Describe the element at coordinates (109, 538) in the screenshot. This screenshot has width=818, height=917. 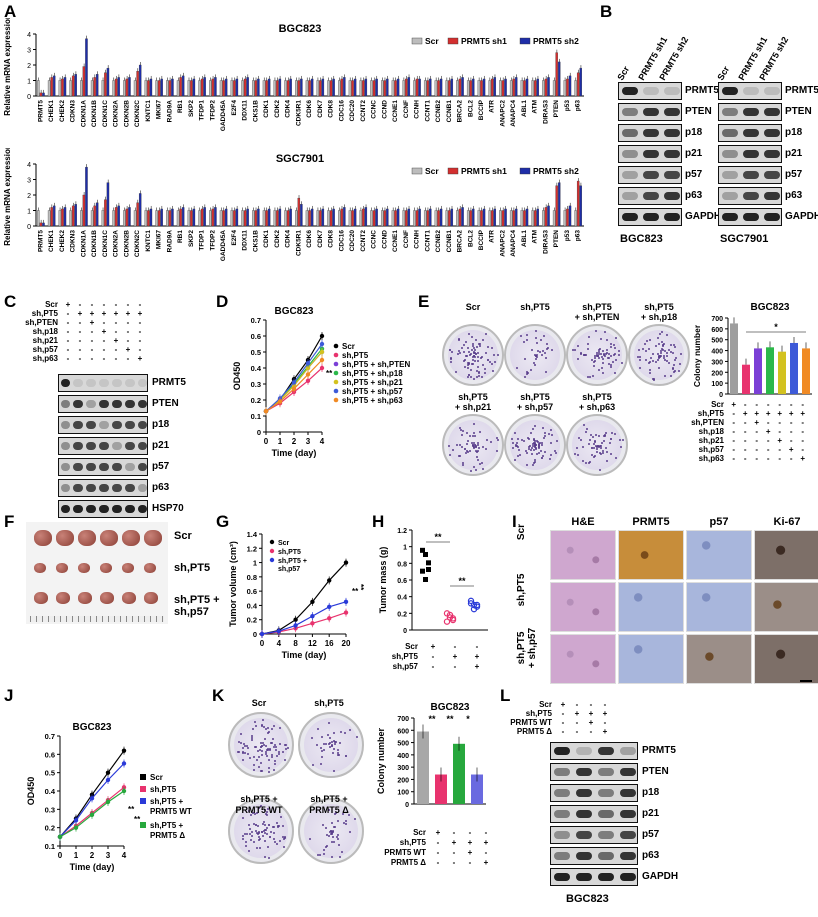
I see `tumor` at that location.